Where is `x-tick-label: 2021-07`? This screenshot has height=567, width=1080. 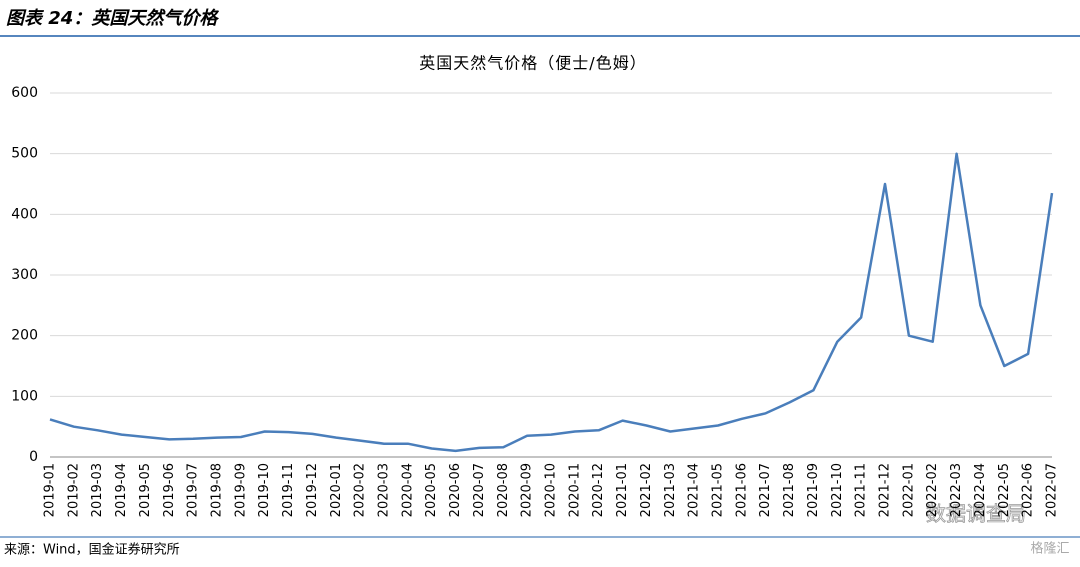 x-tick-label: 2021-07 is located at coordinates (765, 490).